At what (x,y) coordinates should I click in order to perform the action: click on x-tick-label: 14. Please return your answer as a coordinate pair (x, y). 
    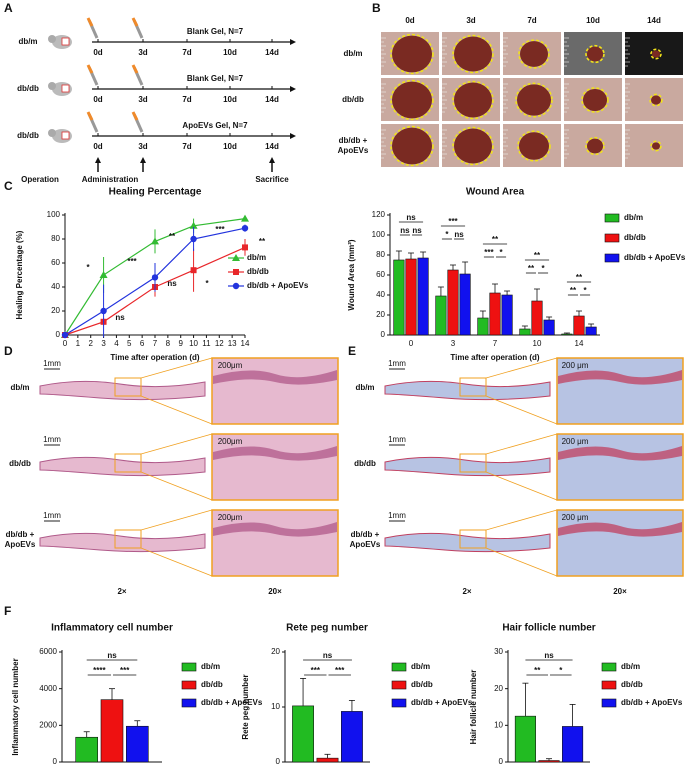
    Looking at the image, I should click on (579, 343).